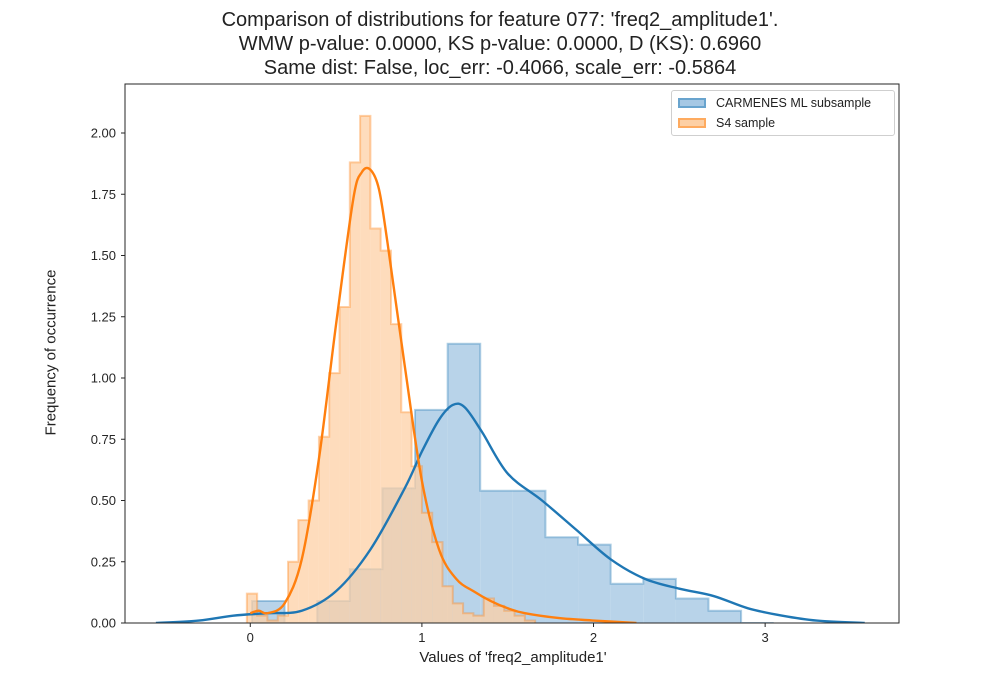 The height and width of the screenshot is (700, 1000). I want to click on x-tick-label: 0, so click(250, 637).